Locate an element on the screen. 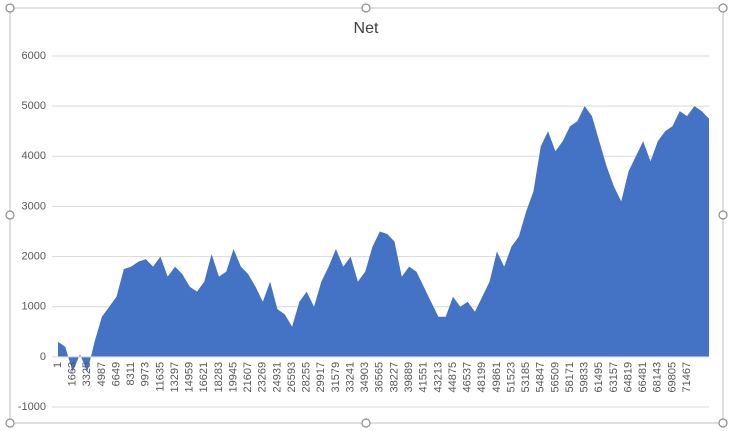 The width and height of the screenshot is (732, 431). x-tick-label: 16621 is located at coordinates (204, 377).